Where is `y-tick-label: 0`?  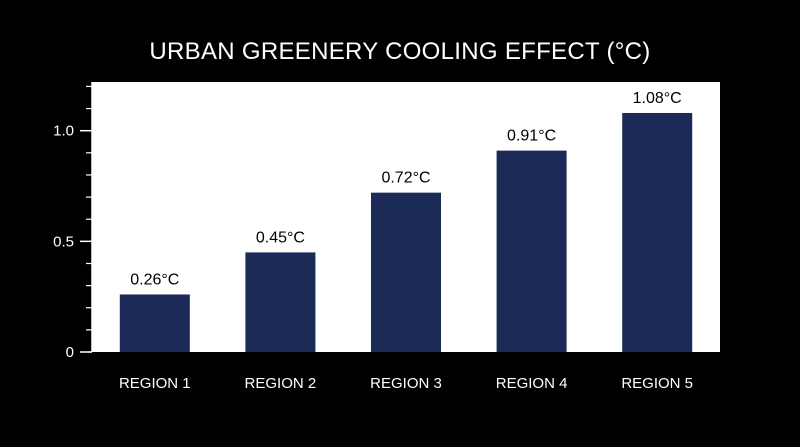 y-tick-label: 0 is located at coordinates (70, 352).